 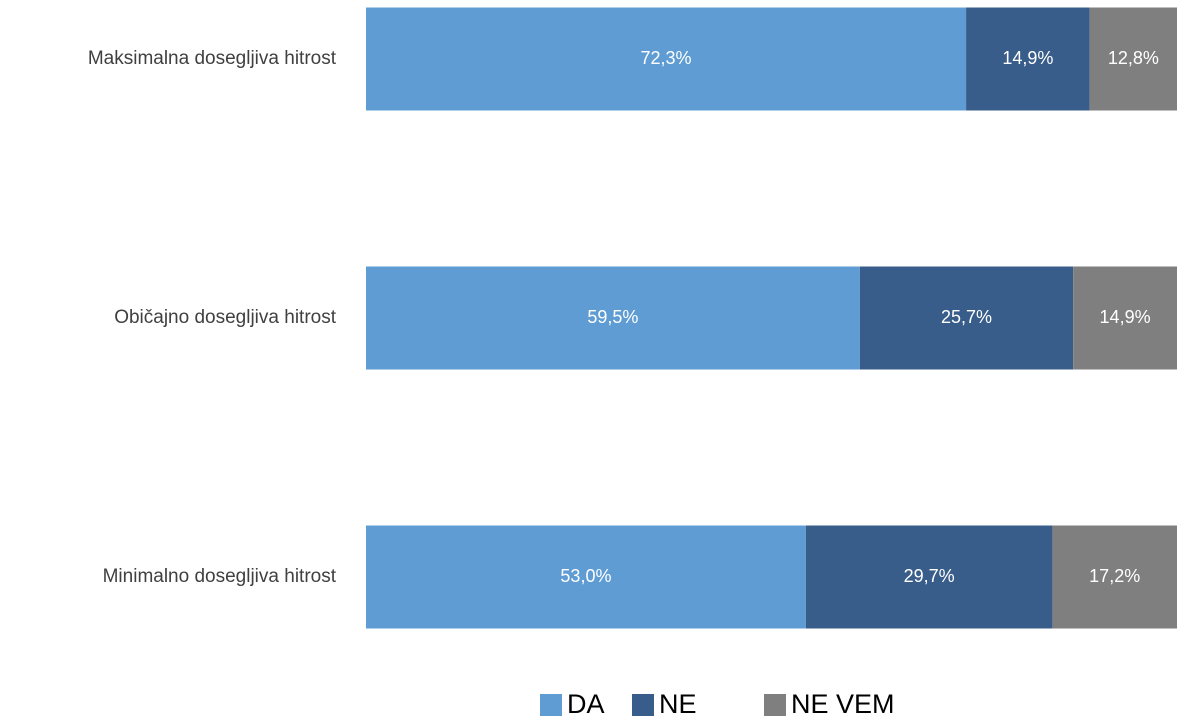 I want to click on data-label: 25,7%, so click(x=966, y=317).